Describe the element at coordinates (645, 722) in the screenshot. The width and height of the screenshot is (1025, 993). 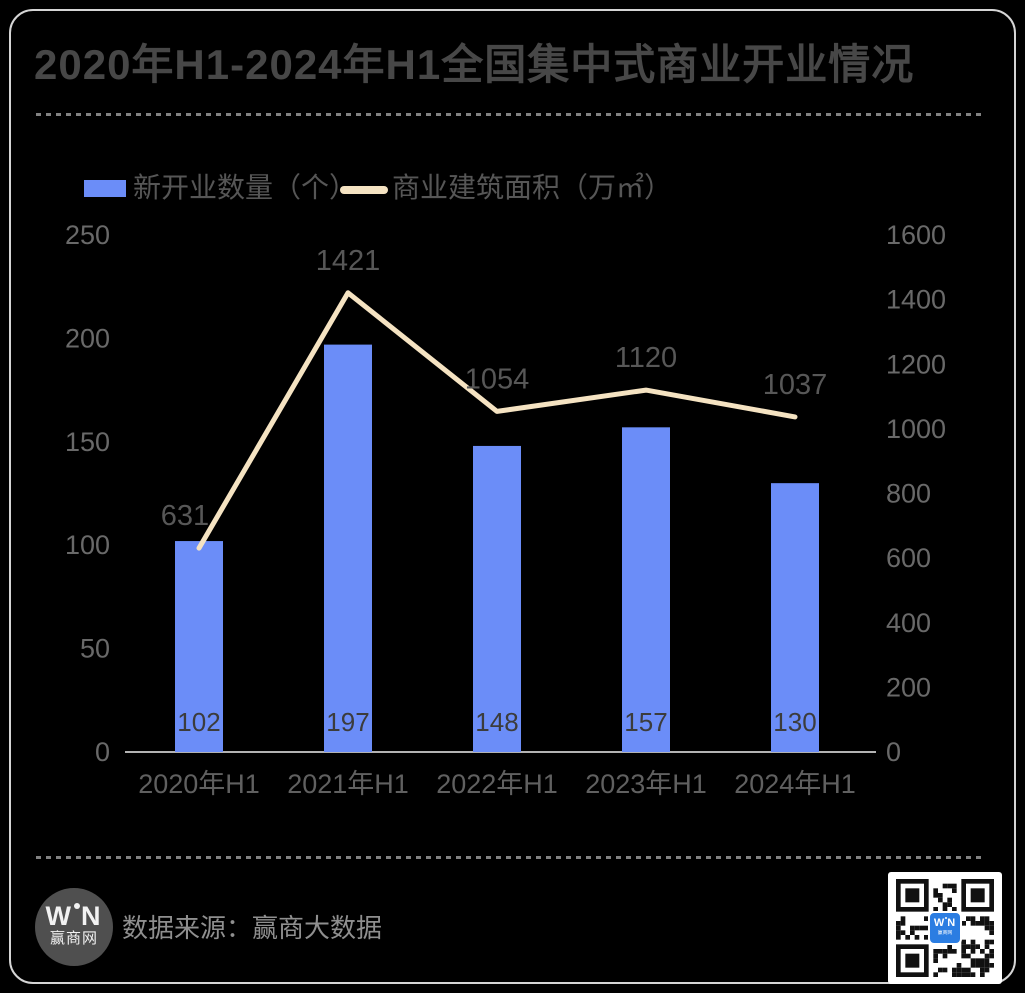
I see `bar-value-label: 157` at that location.